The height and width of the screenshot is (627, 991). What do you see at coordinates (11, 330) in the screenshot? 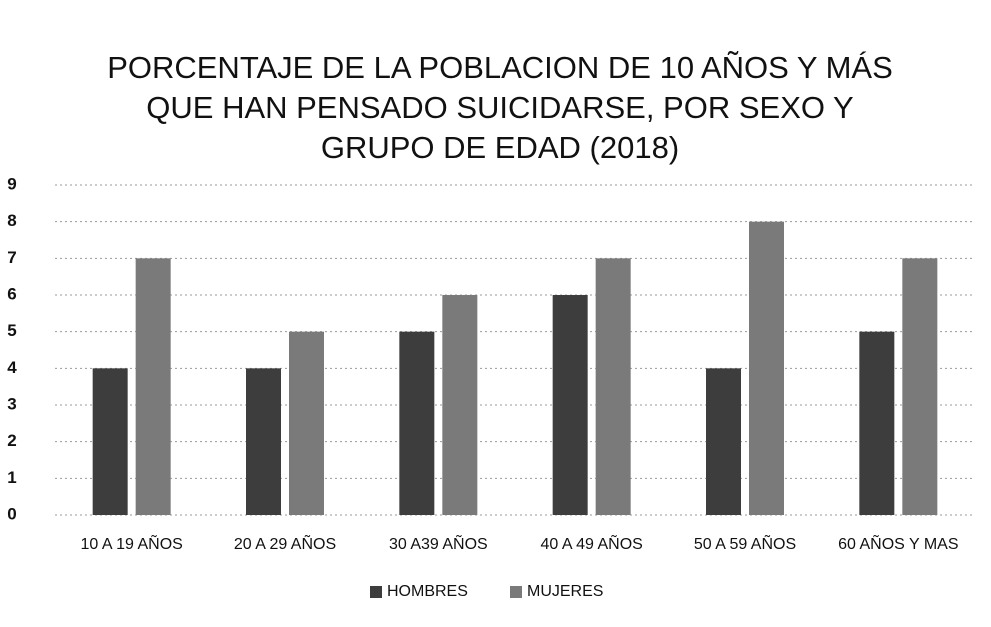
I see `y-tick-label: 5` at bounding box center [11, 330].